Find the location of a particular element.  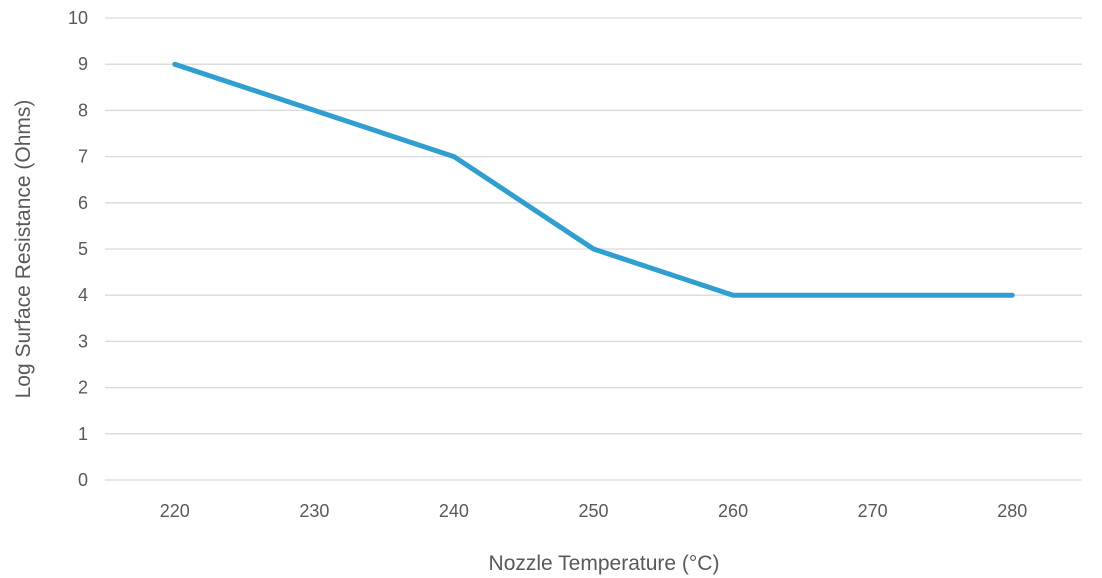

y-tick-label: 6 is located at coordinates (83, 203).